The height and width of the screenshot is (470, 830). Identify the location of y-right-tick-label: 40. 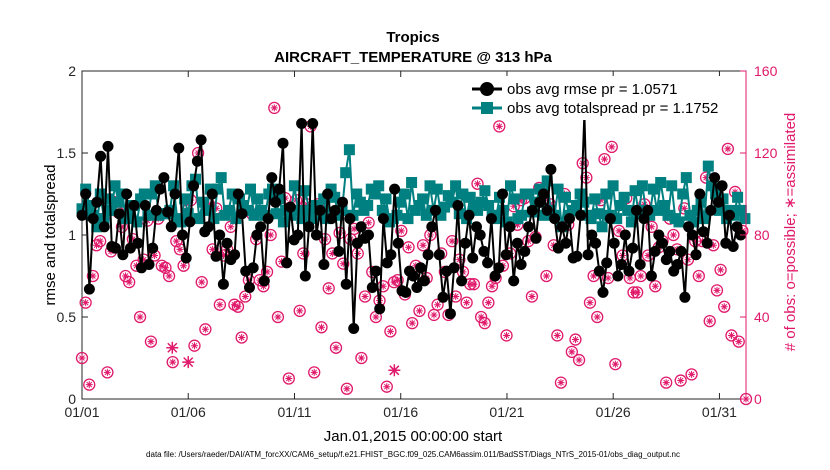
(762, 317).